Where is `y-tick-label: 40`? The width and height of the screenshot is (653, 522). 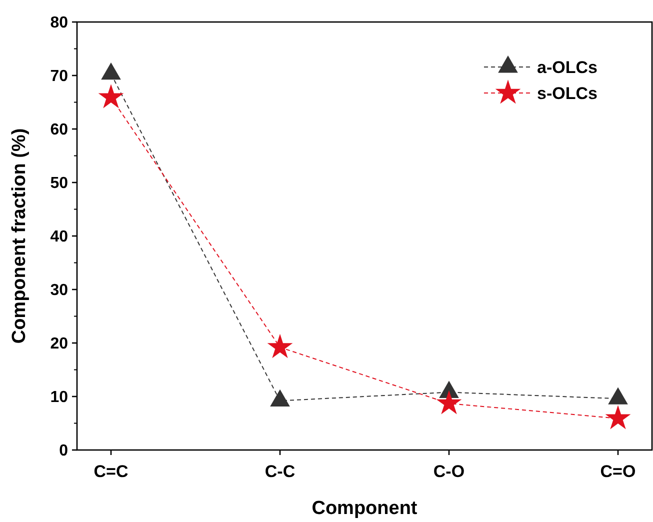 y-tick-label: 40 is located at coordinates (59, 237).